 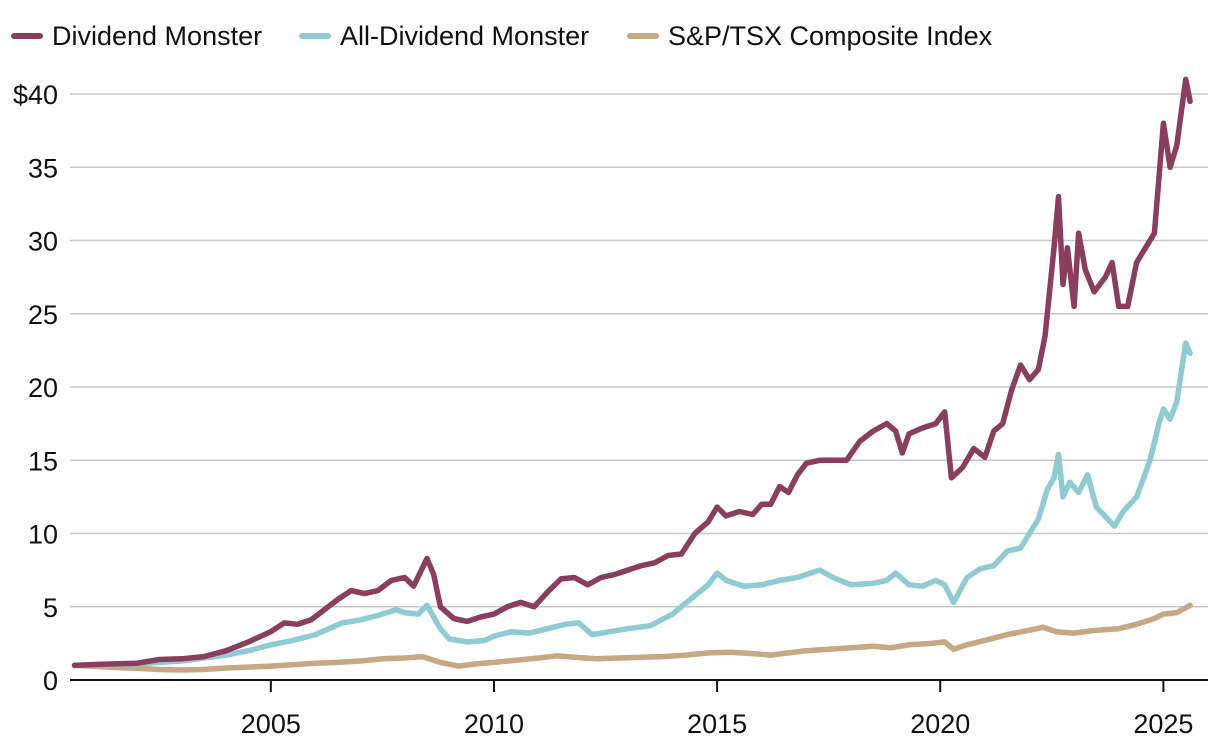 I want to click on x-tick-label: 2005, so click(x=271, y=724).